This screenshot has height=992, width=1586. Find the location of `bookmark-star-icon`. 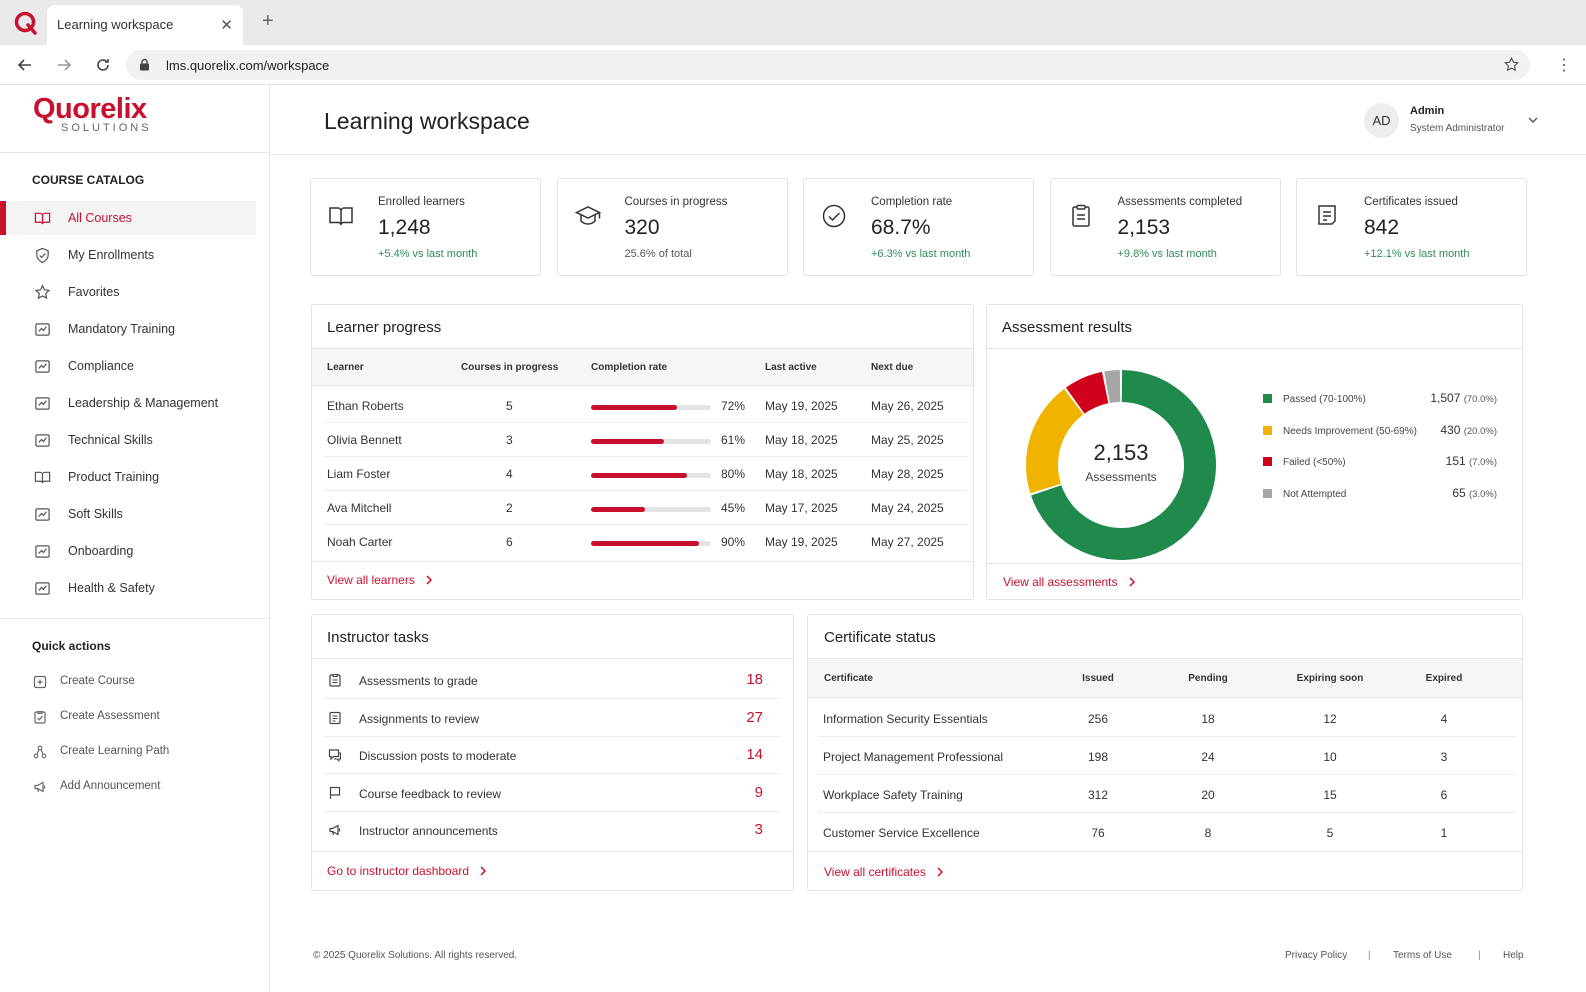

bookmark-star-icon is located at coordinates (1511, 64).